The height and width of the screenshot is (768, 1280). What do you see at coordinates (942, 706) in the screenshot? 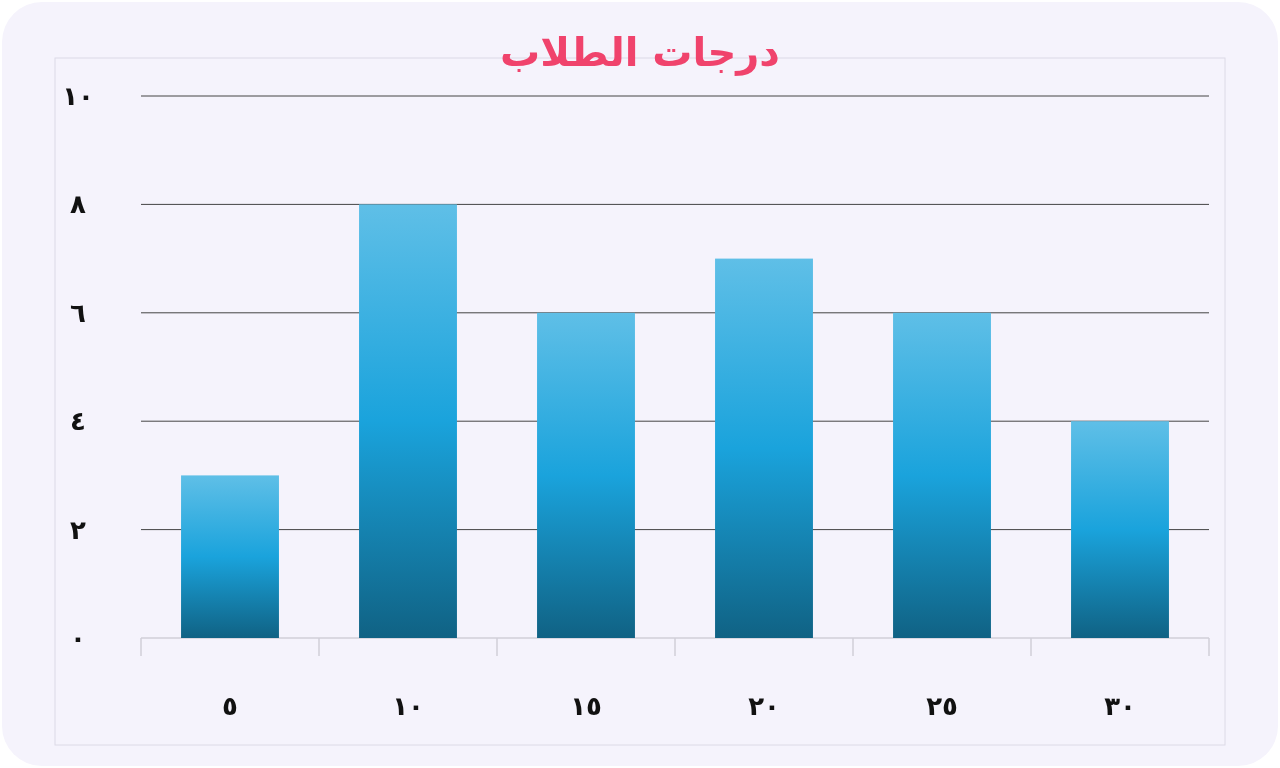
I see `x-tick-label: ٢٥` at bounding box center [942, 706].